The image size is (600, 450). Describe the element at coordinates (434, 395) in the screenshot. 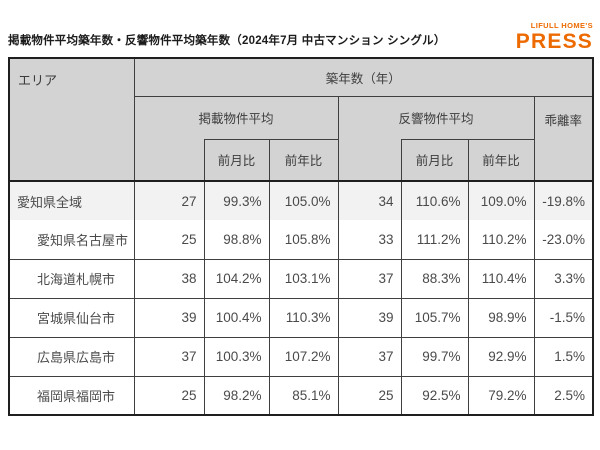

I see `response-mom-cell: 92.5%` at that location.